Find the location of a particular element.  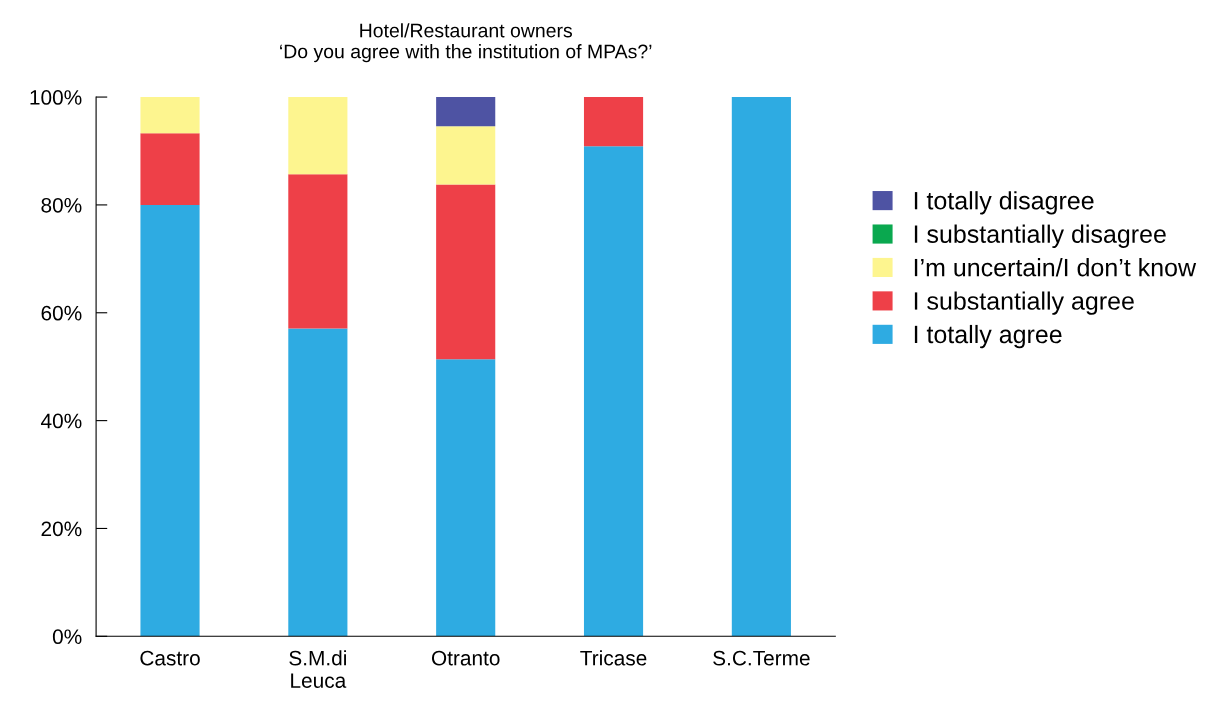

x-tick-label: S.M.di Leuca is located at coordinates (318, 669).